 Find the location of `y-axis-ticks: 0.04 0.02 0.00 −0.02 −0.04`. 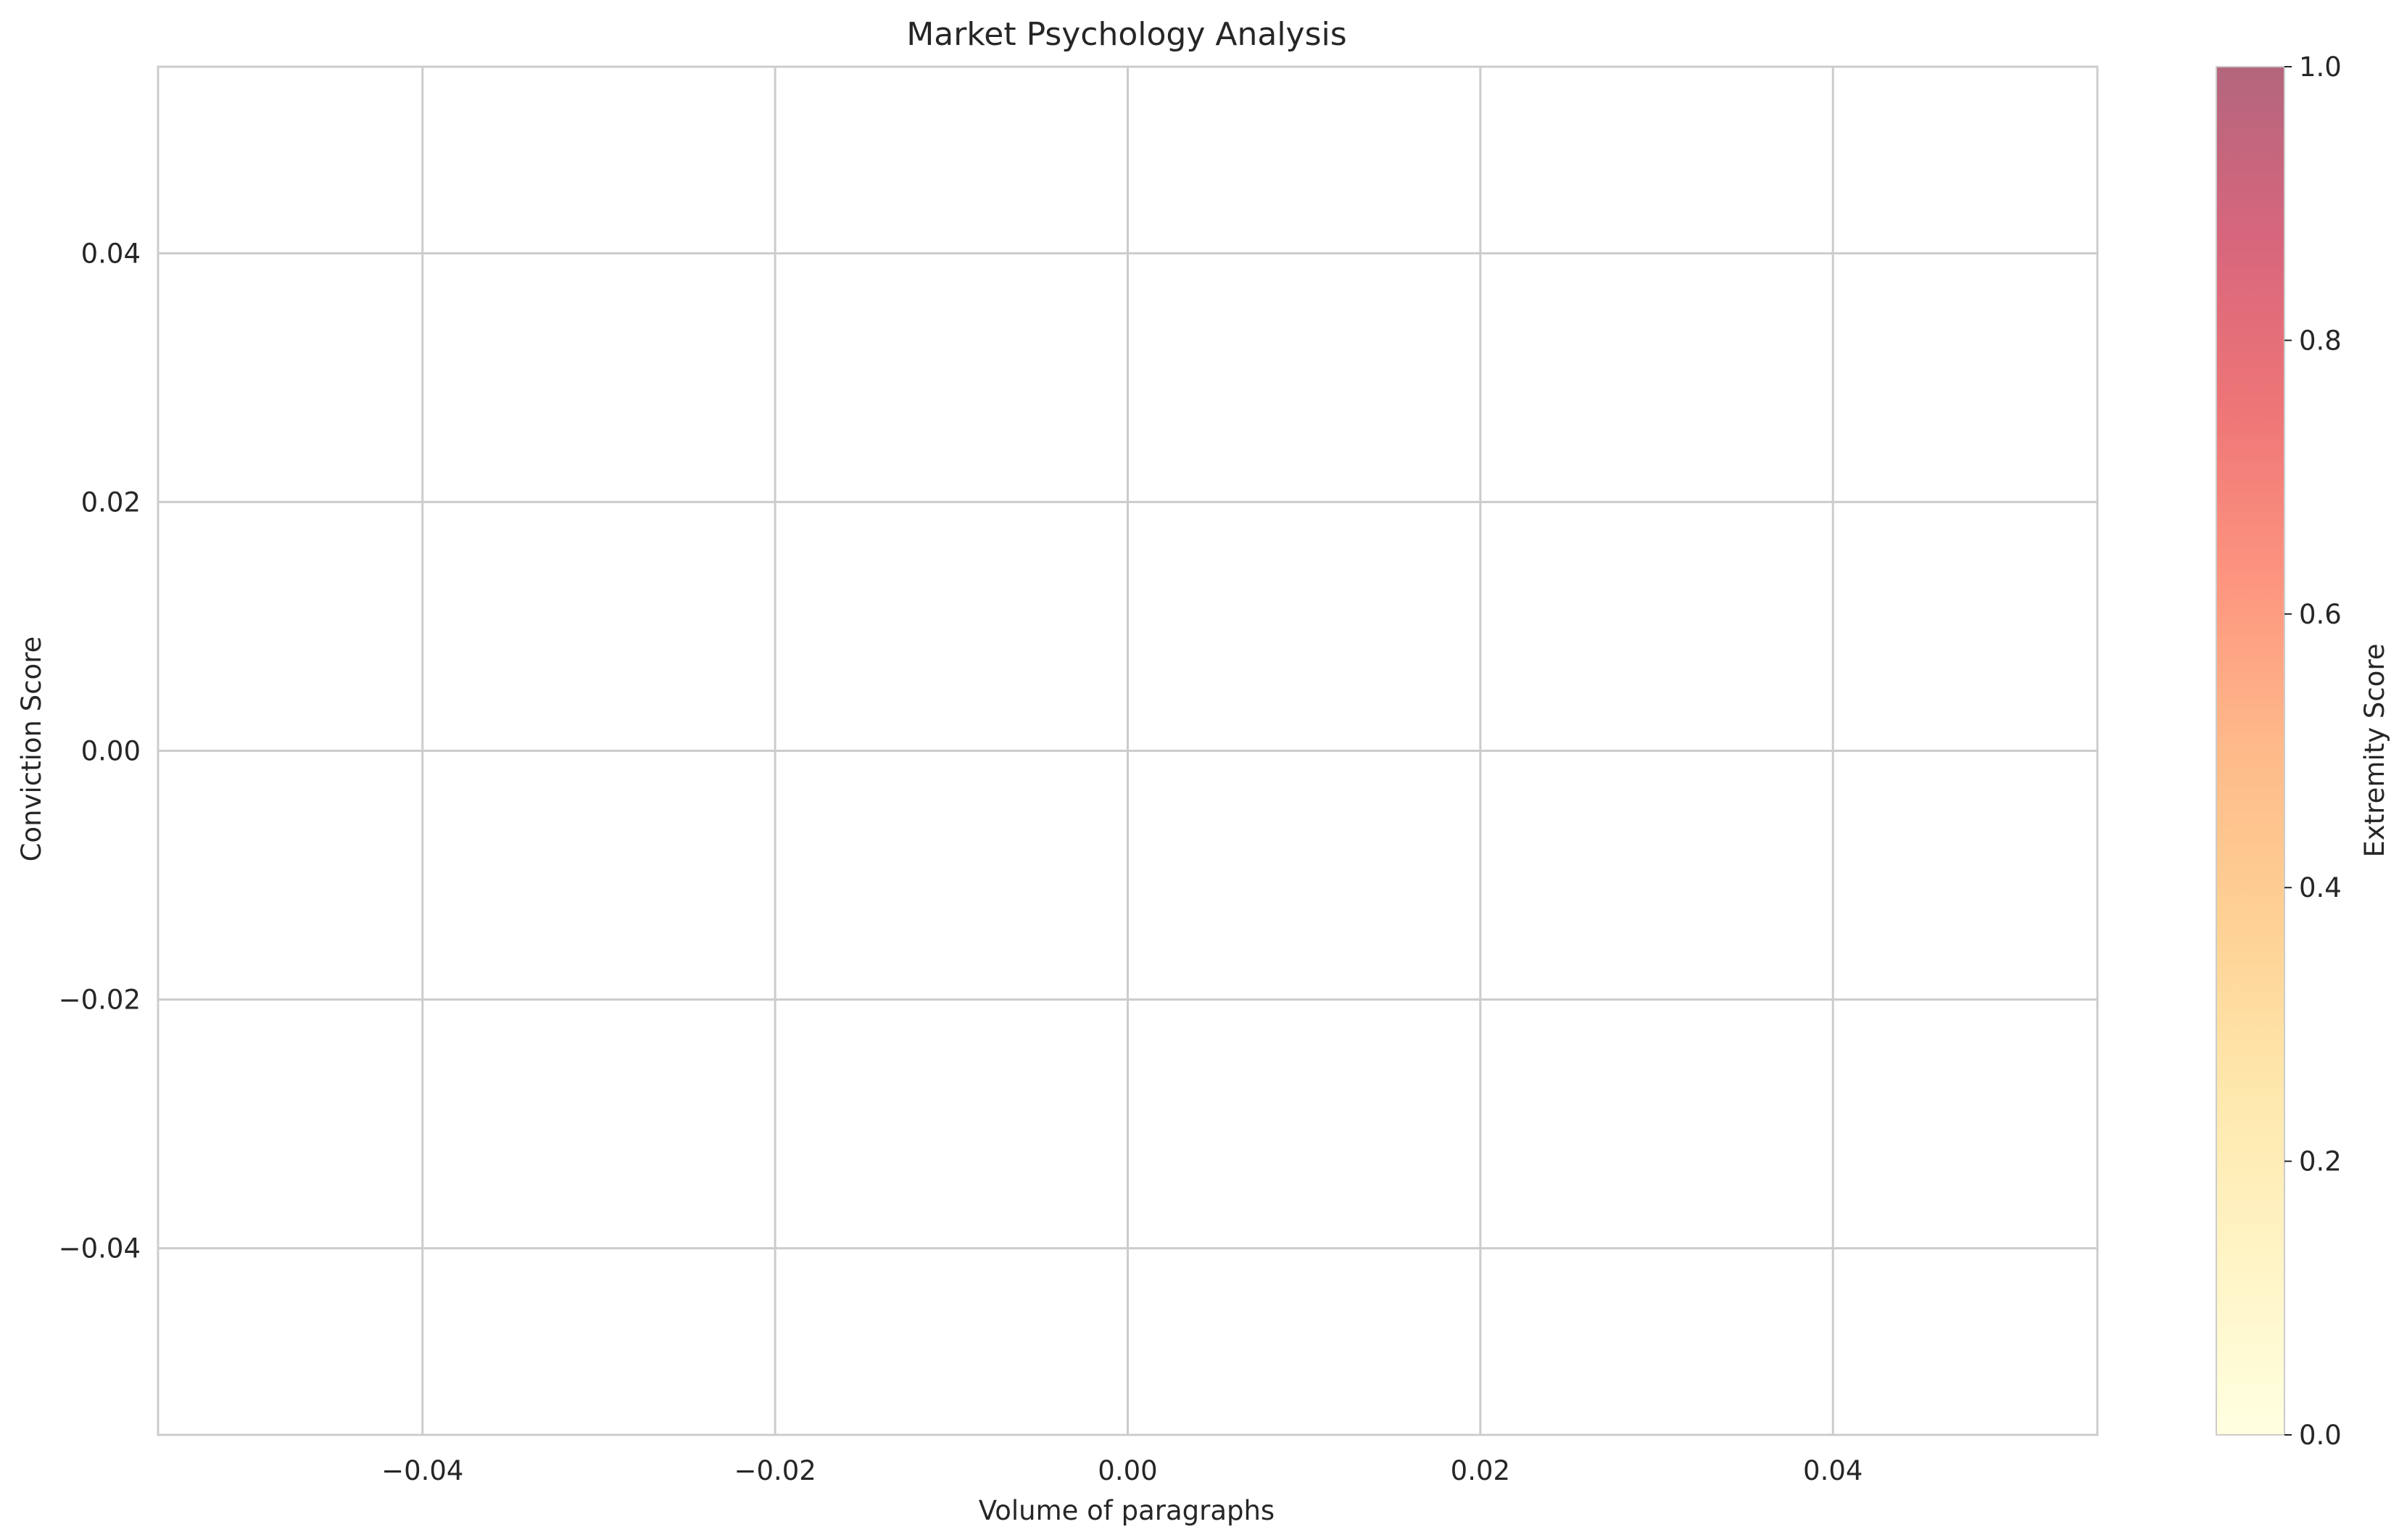

y-axis-ticks: 0.04 0.02 0.00 −0.02 −0.04 is located at coordinates (100, 751).